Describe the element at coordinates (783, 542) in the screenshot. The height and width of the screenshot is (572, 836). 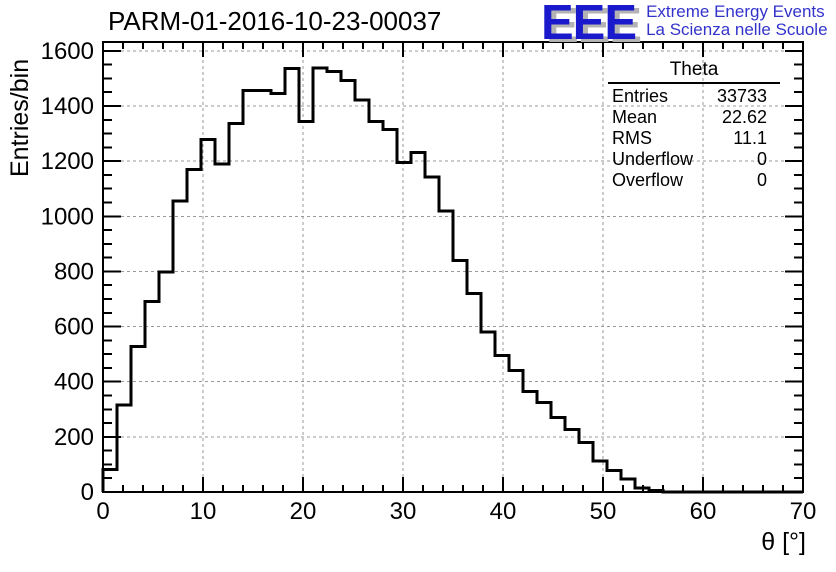
I see `x-axis-title: θ [°]` at that location.